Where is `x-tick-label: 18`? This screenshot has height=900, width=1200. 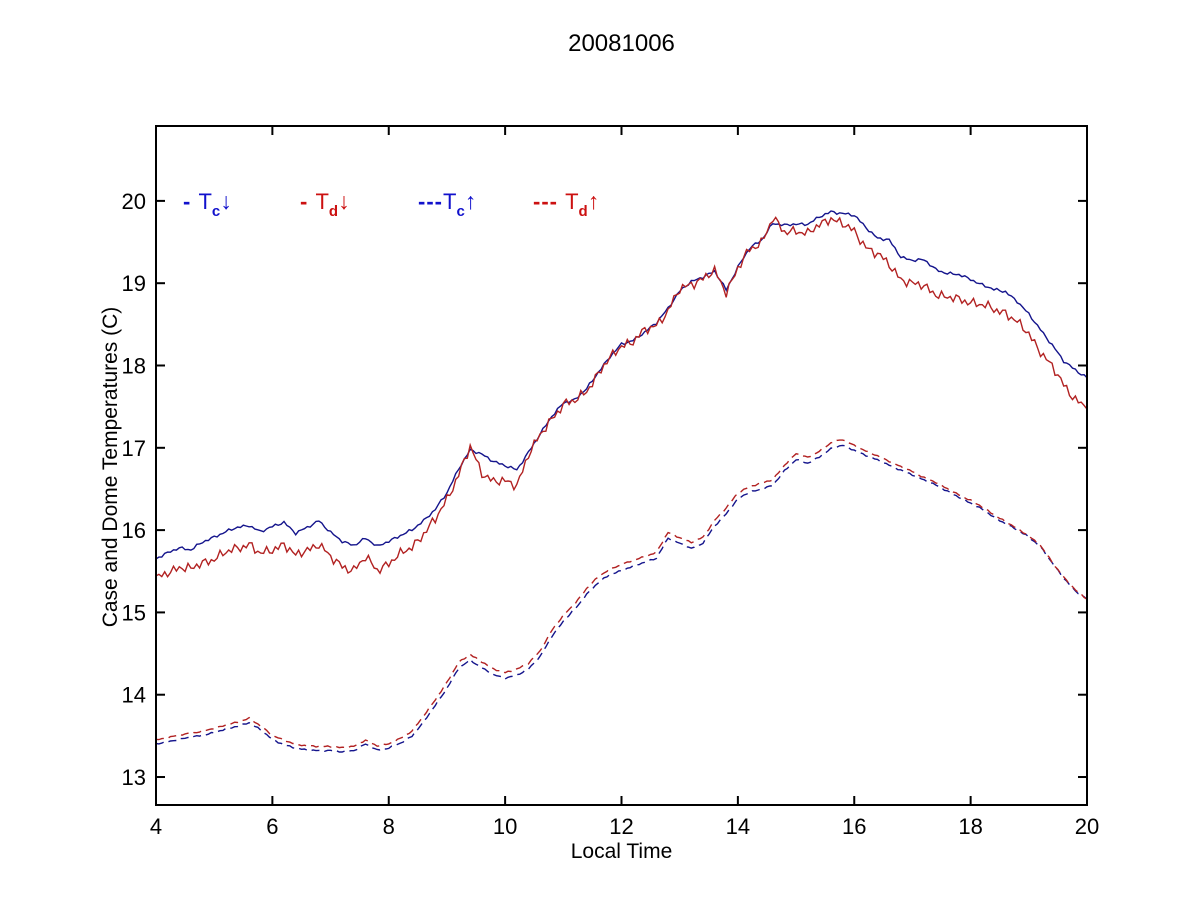 x-tick-label: 18 is located at coordinates (970, 826).